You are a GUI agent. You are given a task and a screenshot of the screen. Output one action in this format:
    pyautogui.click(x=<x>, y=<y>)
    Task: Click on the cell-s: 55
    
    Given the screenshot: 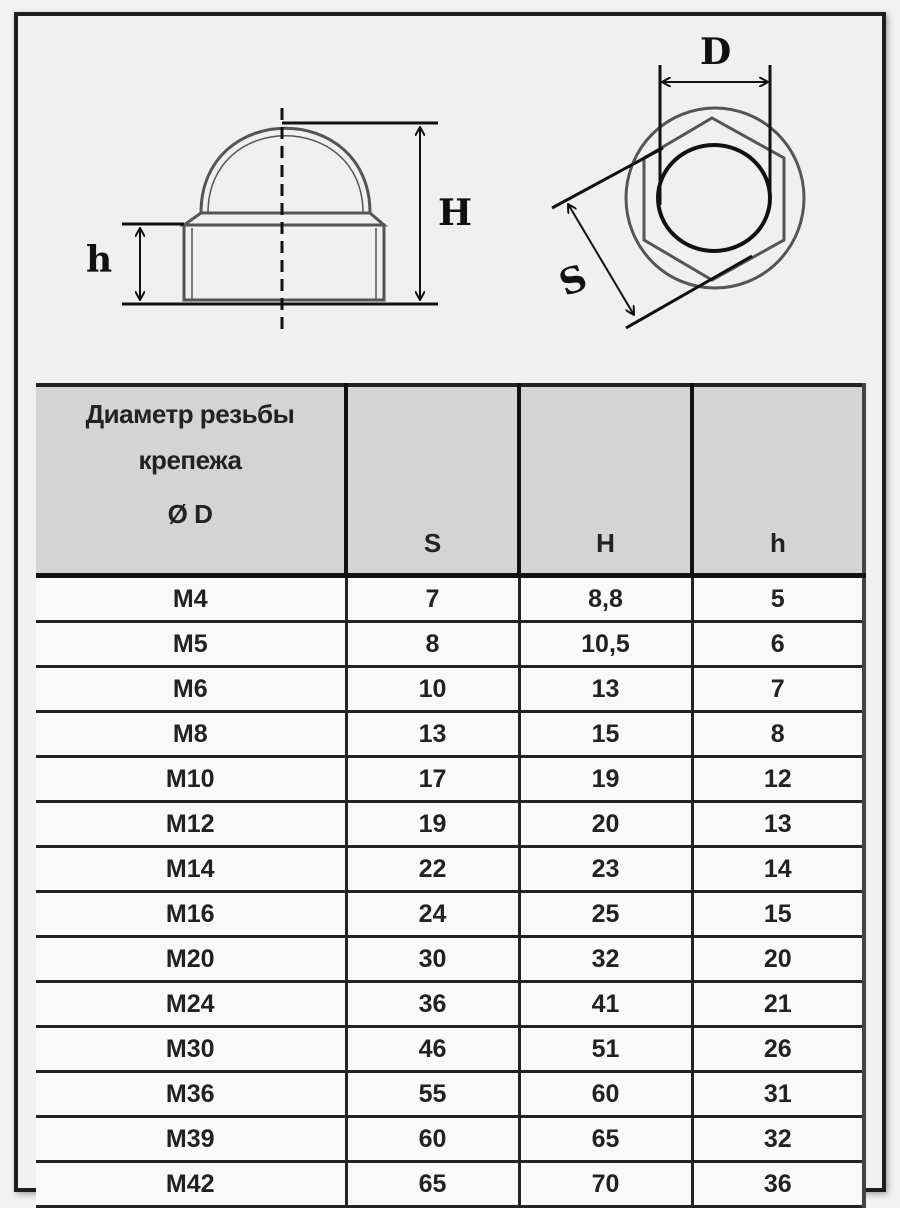 What is the action you would take?
    pyautogui.click(x=433, y=1094)
    